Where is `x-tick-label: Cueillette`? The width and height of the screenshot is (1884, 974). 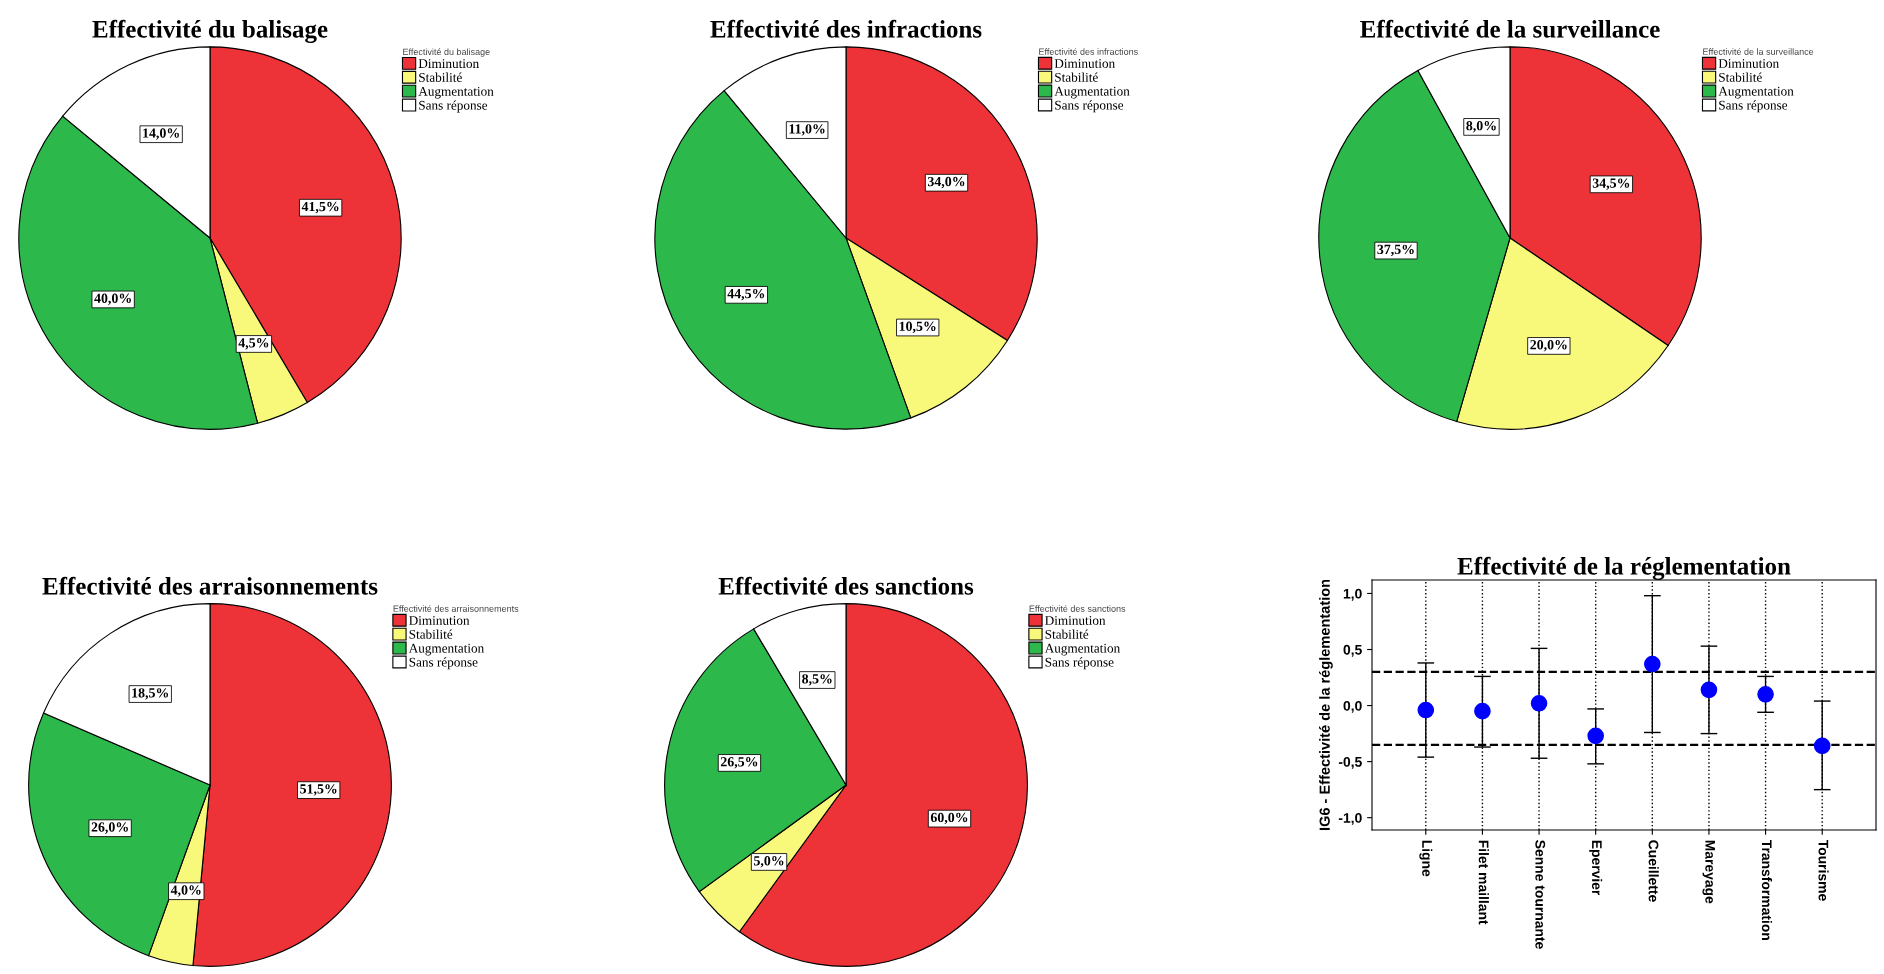
x-tick-label: Cueillette is located at coordinates (1653, 871).